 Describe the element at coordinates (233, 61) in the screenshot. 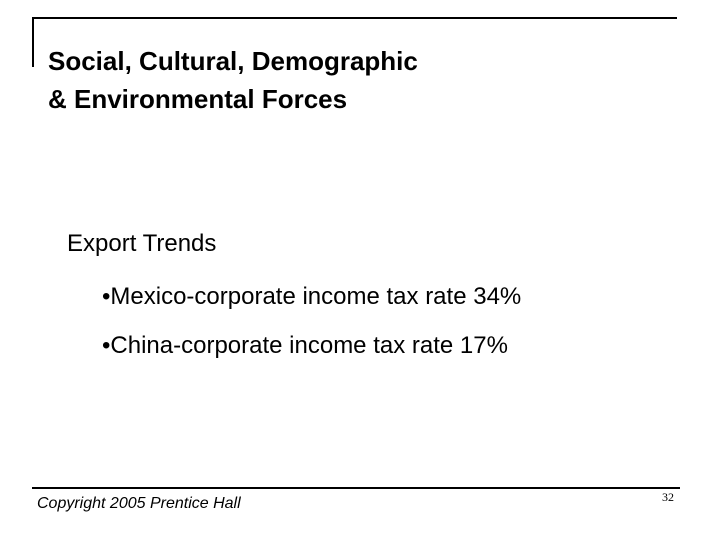

I see `slide-title-line-1: Social, Cultural, Demographic` at that location.